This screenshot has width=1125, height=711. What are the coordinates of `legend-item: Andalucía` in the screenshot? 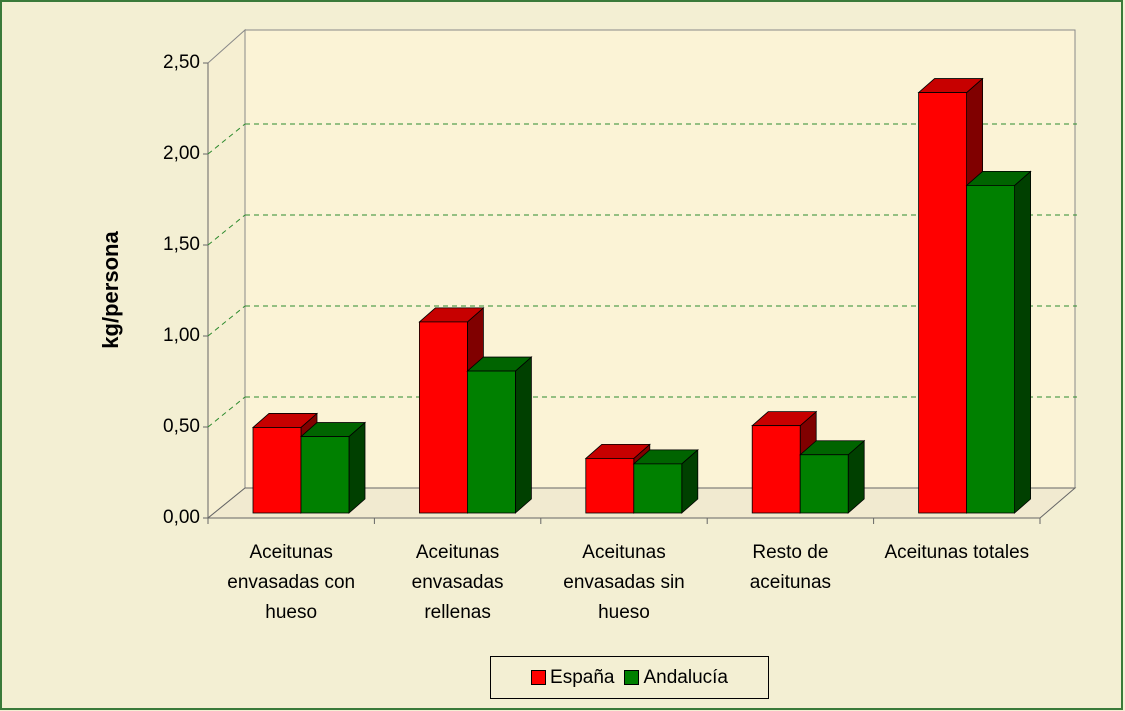 It's located at (676, 678).